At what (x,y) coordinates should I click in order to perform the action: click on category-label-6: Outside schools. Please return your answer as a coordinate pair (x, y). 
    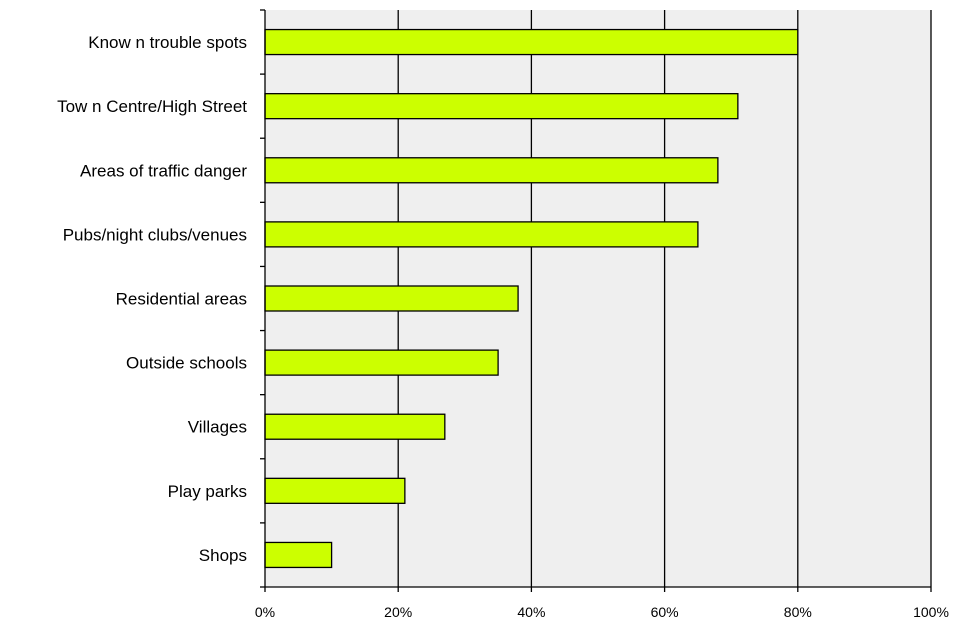
    Looking at the image, I should click on (186, 363).